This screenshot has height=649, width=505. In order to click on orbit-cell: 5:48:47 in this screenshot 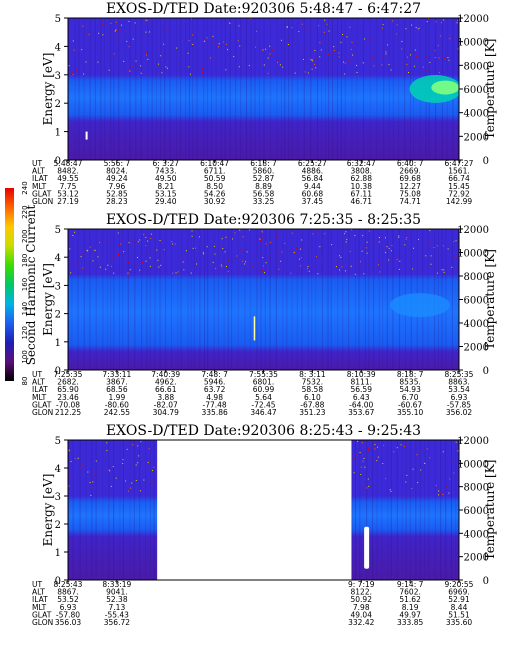, I will do `click(68, 163)`.